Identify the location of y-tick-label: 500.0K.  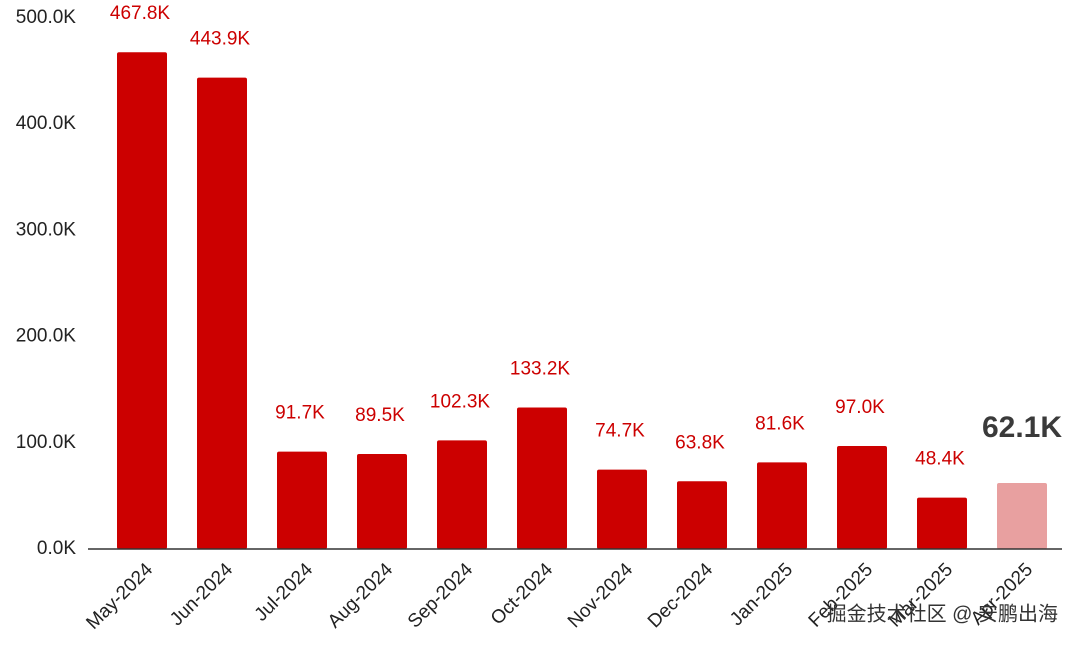
(46, 17).